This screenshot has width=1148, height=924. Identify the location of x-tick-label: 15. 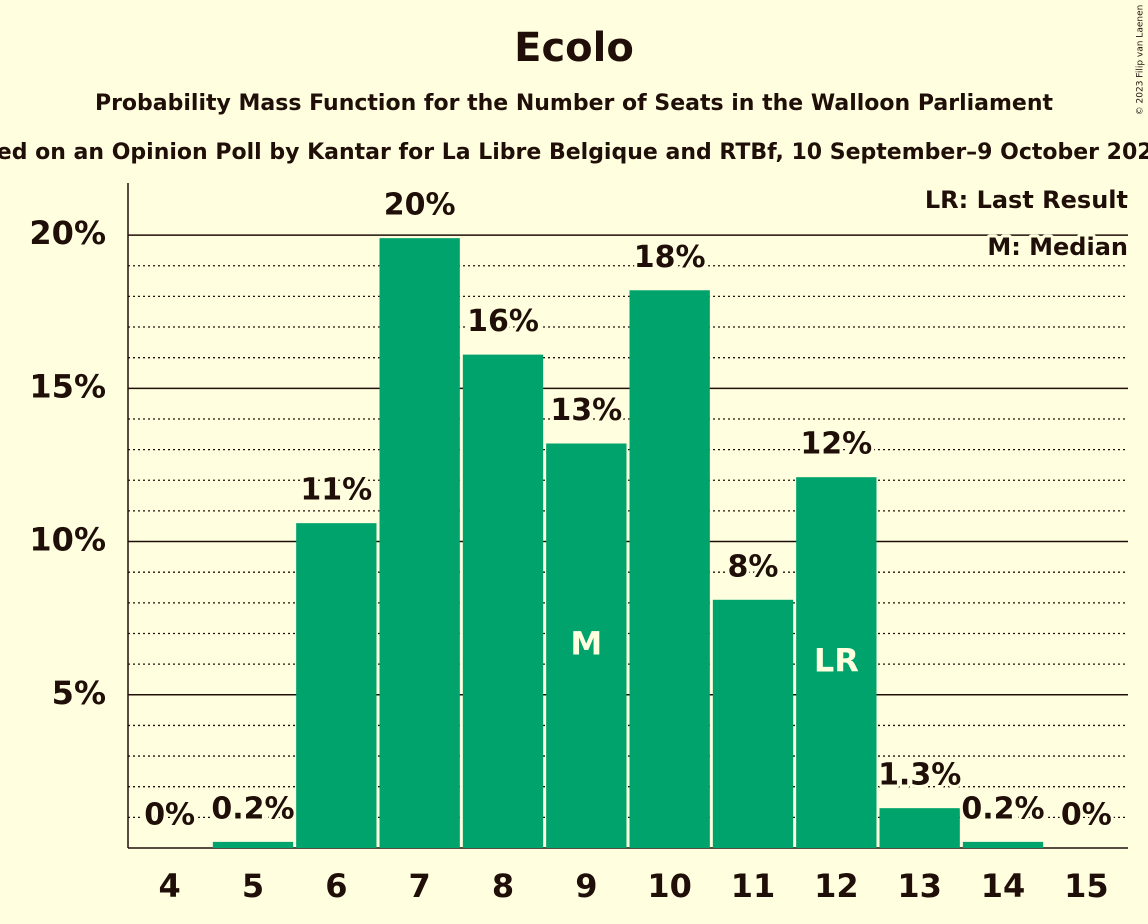
(1086, 886).